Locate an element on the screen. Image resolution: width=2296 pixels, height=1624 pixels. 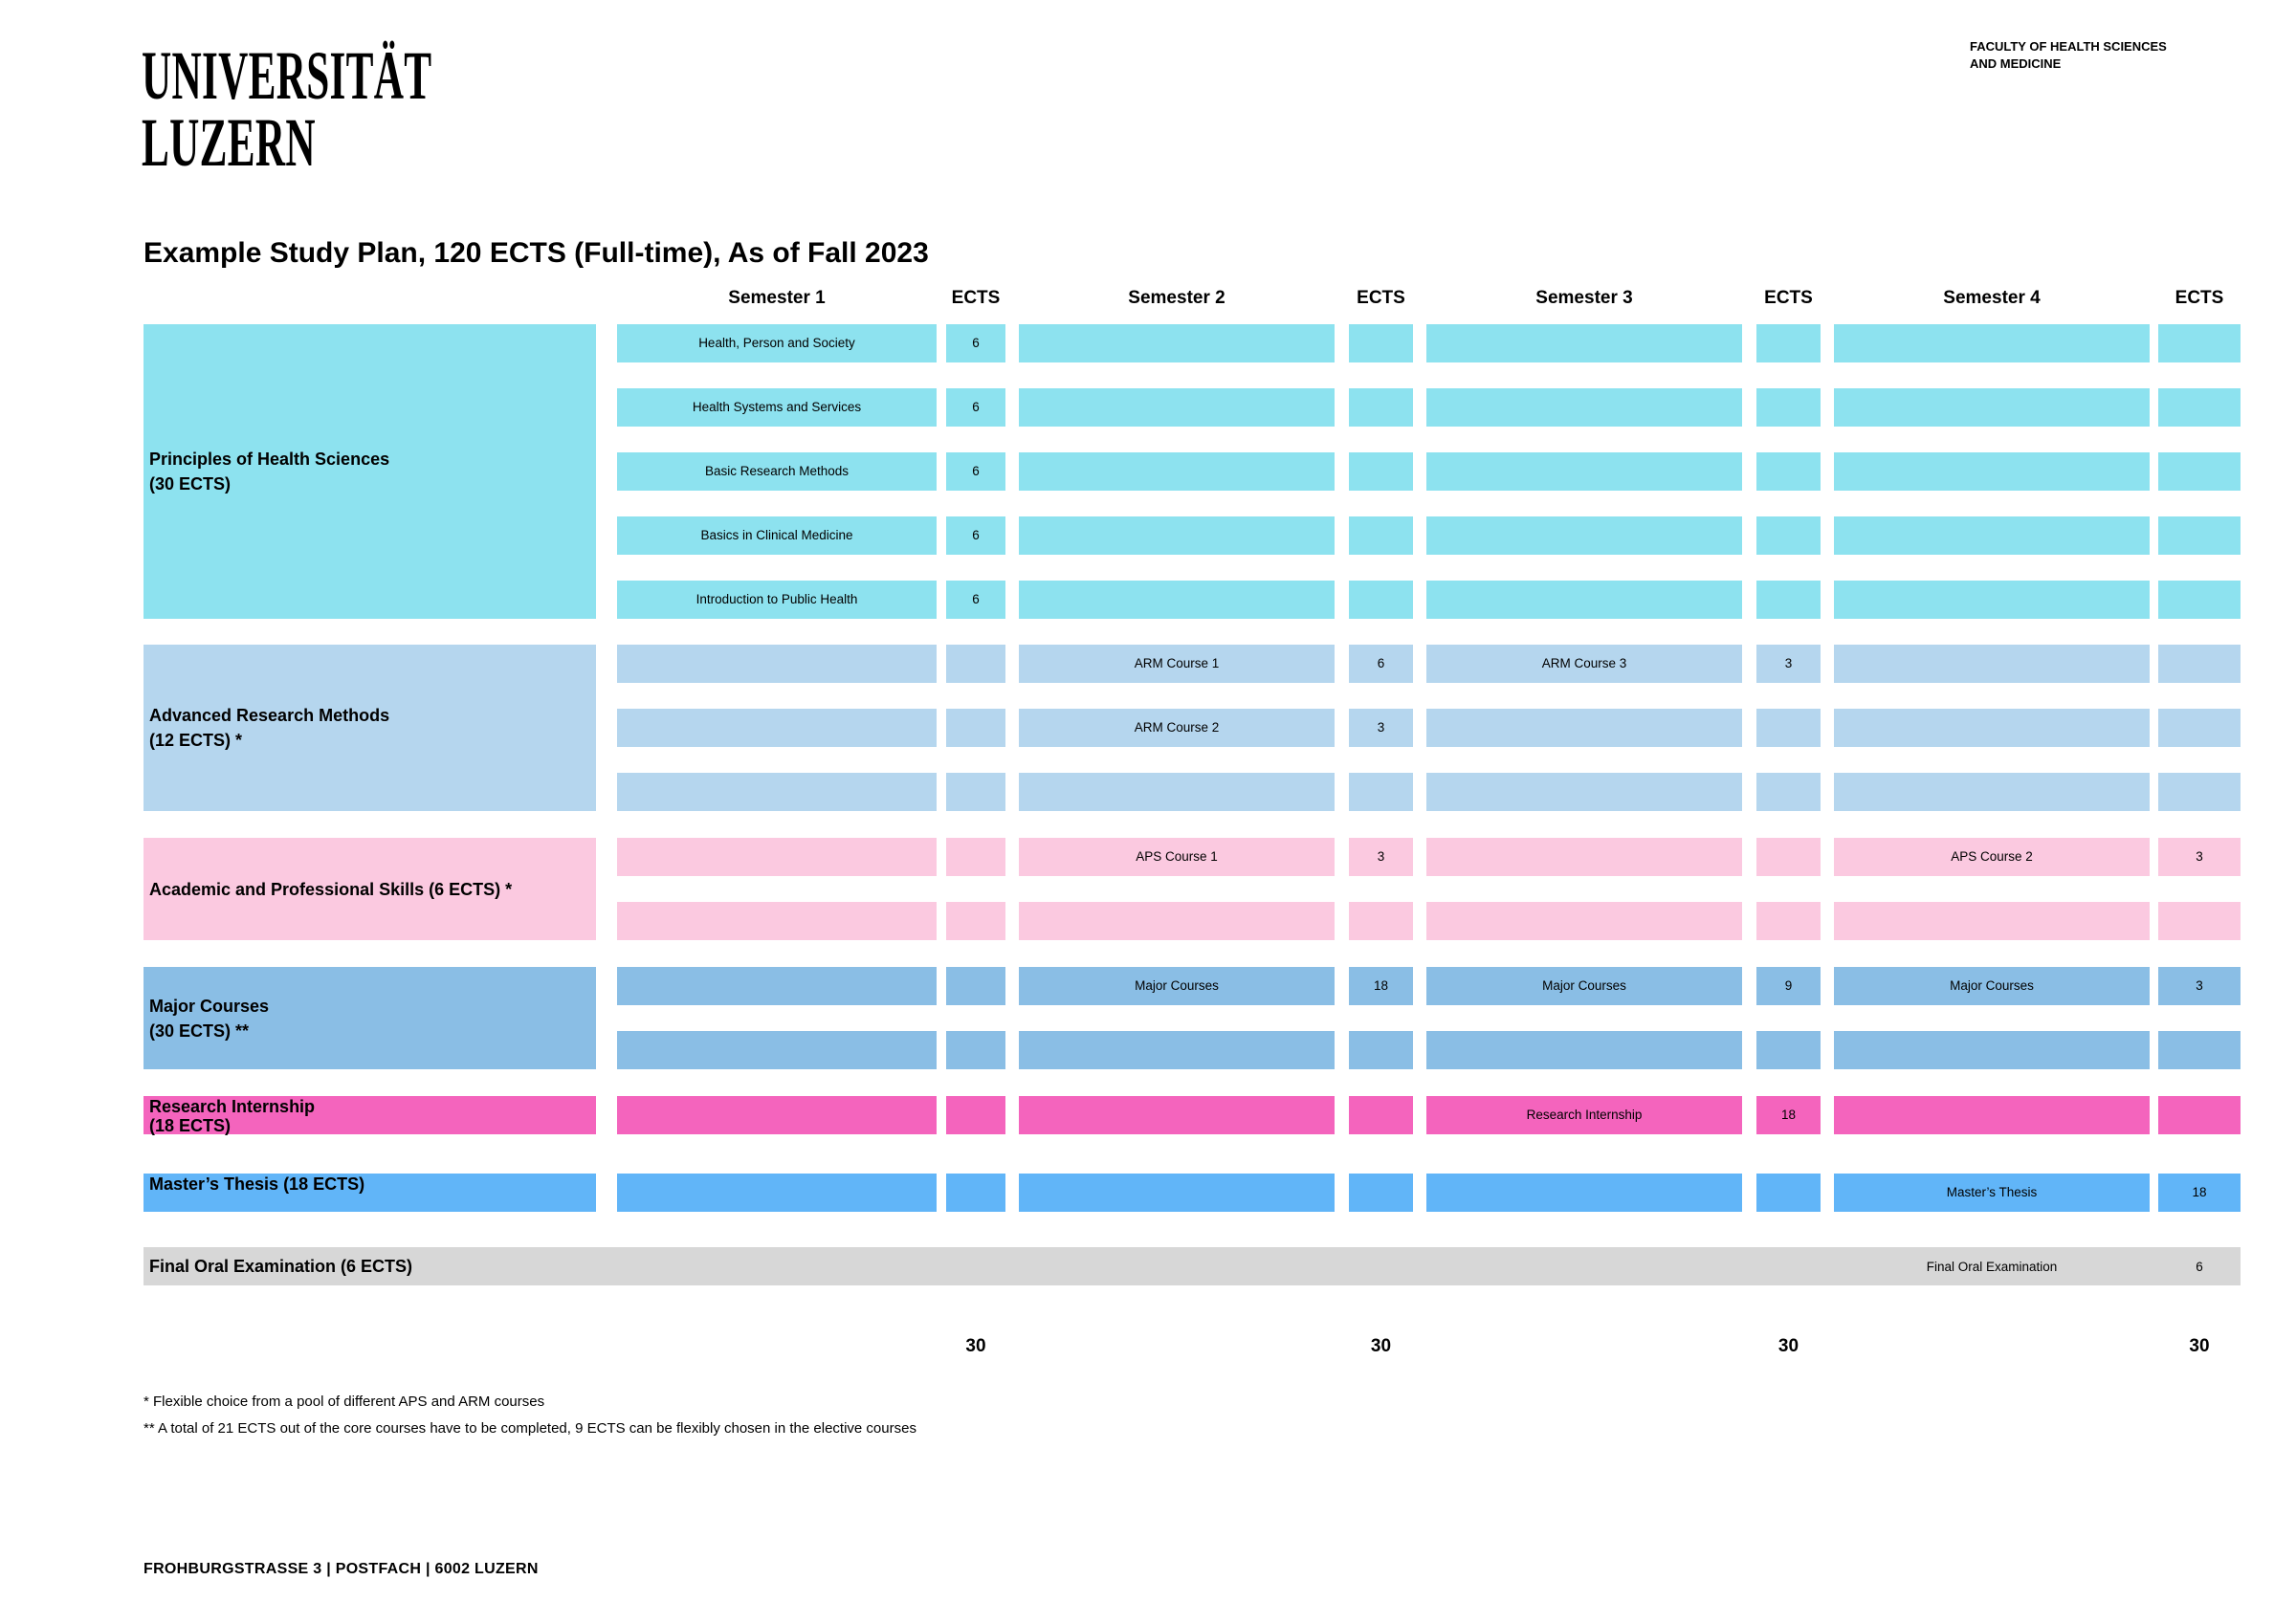
category-block-thesis: Master’s Thesis (18 ECTS) is located at coordinates (370, 1193).